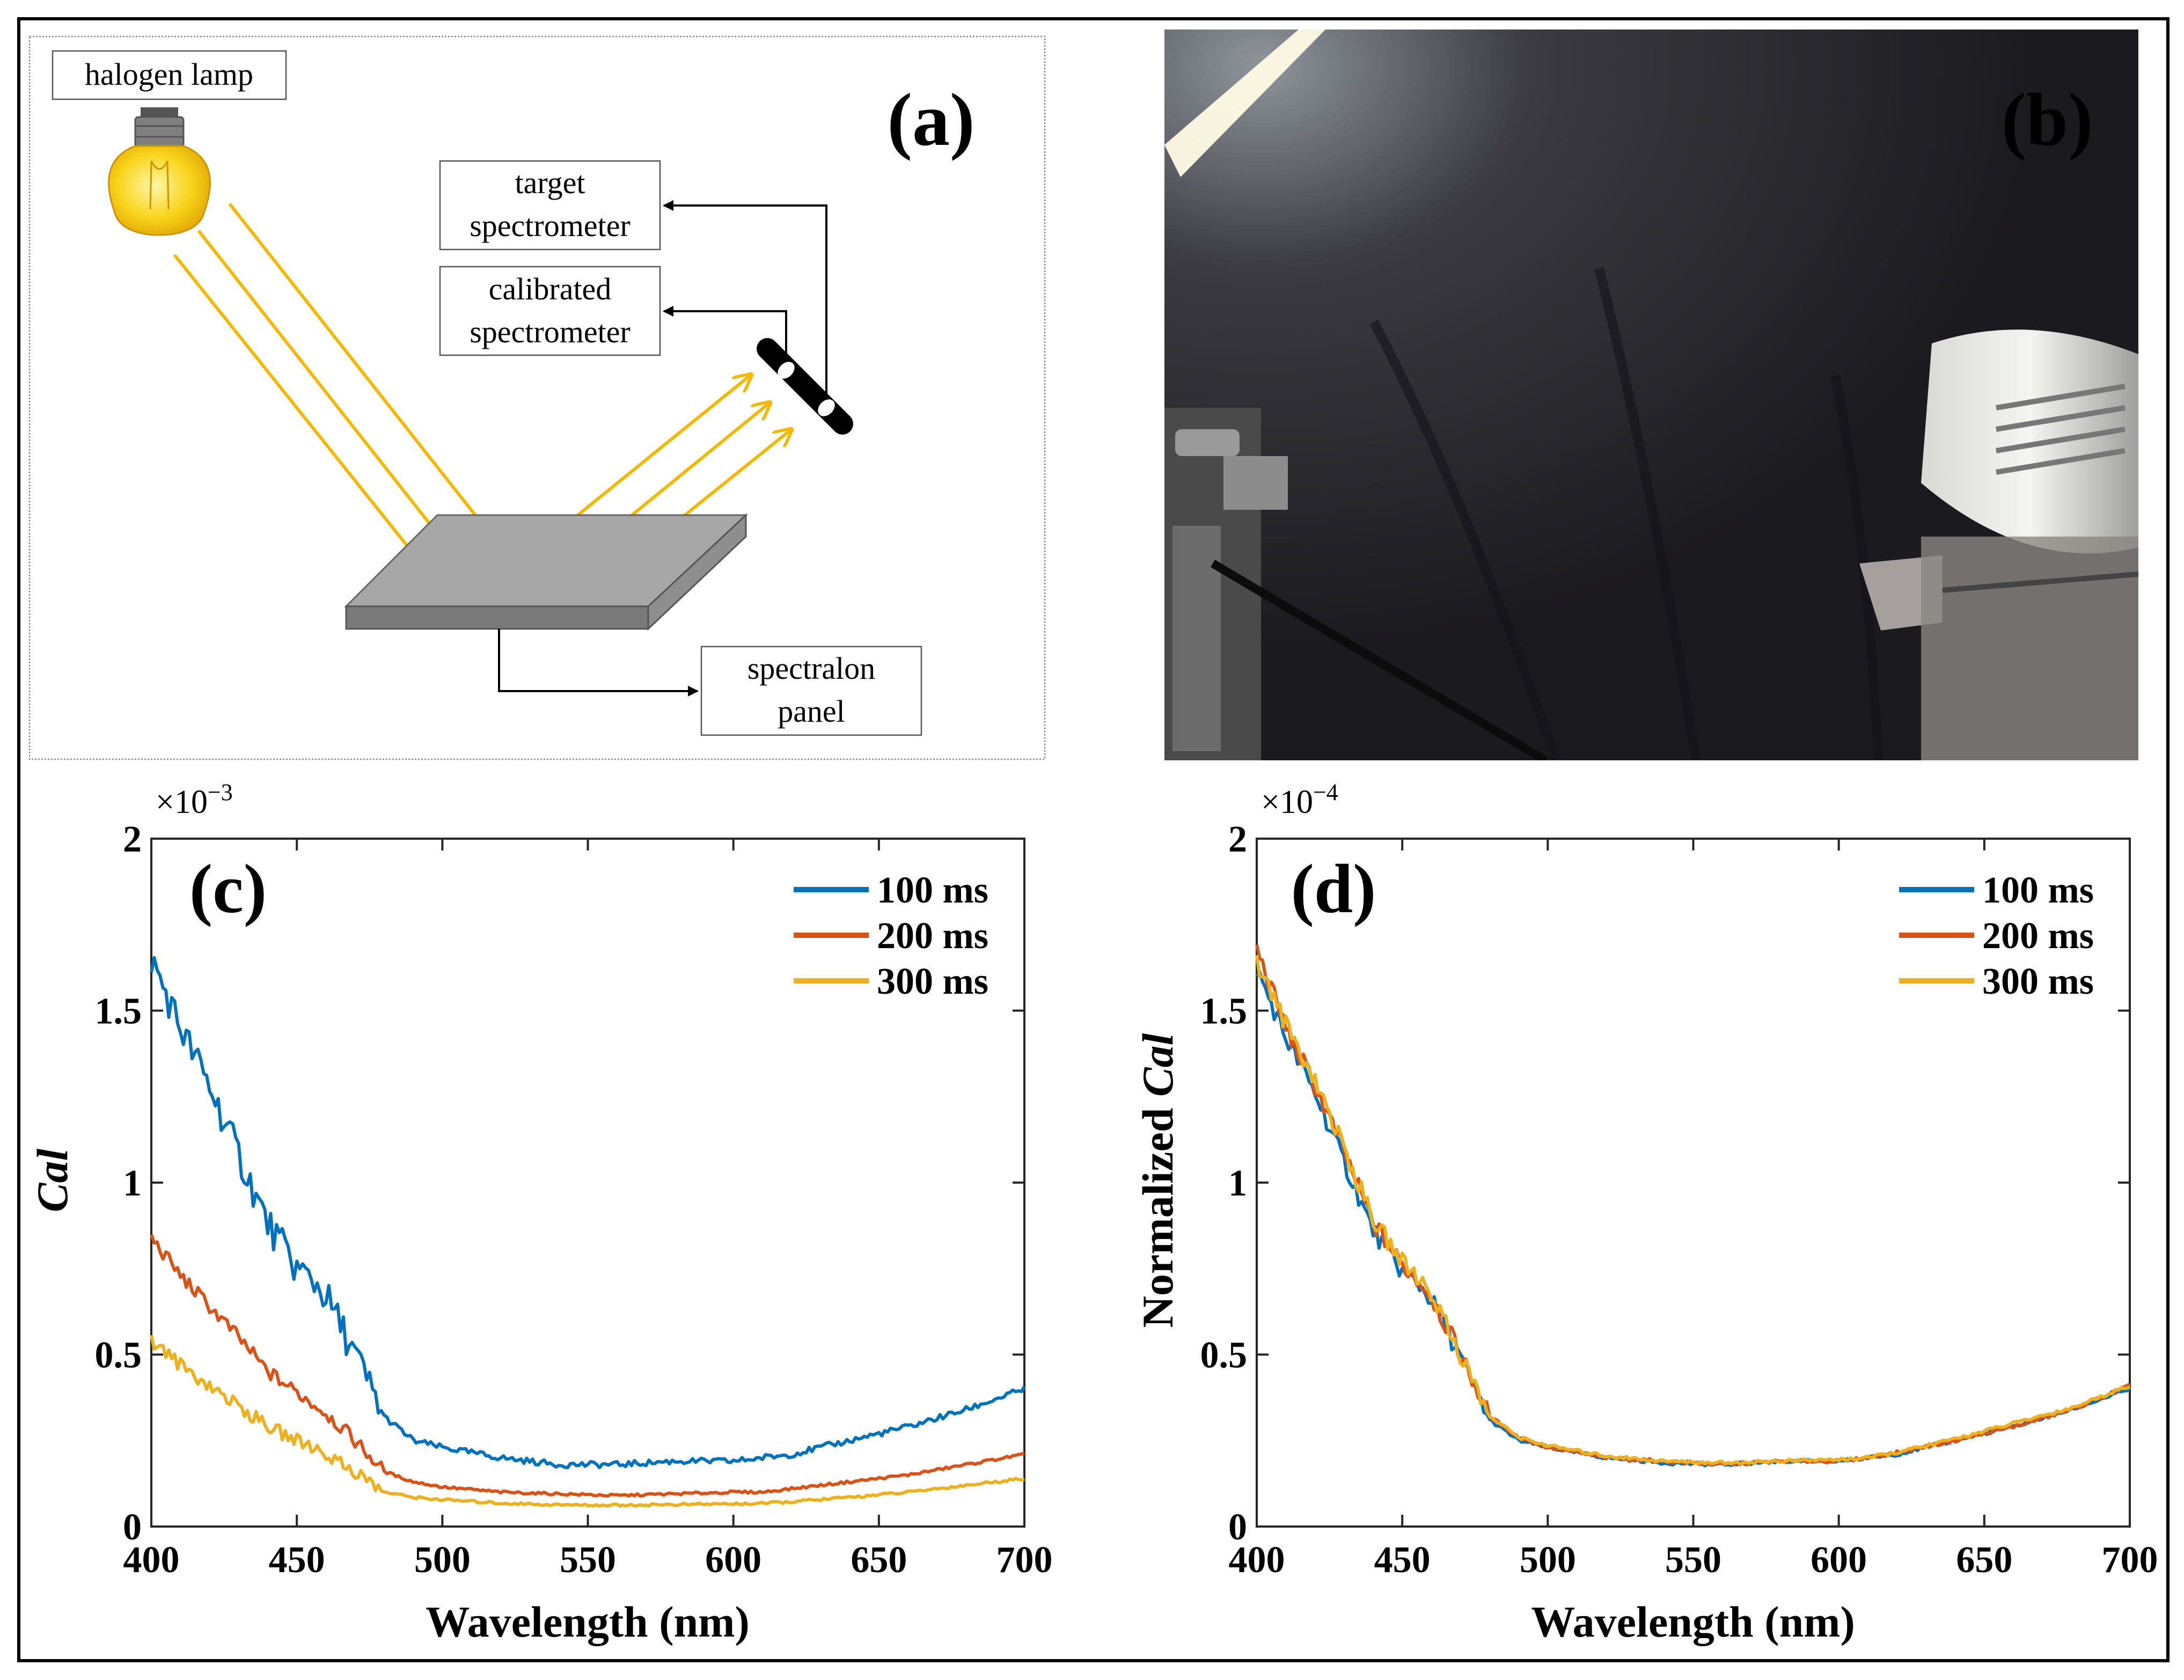 This screenshot has height=1680, width=2184. I want to click on panel-d-x-tick-label: 500, so click(1548, 1560).